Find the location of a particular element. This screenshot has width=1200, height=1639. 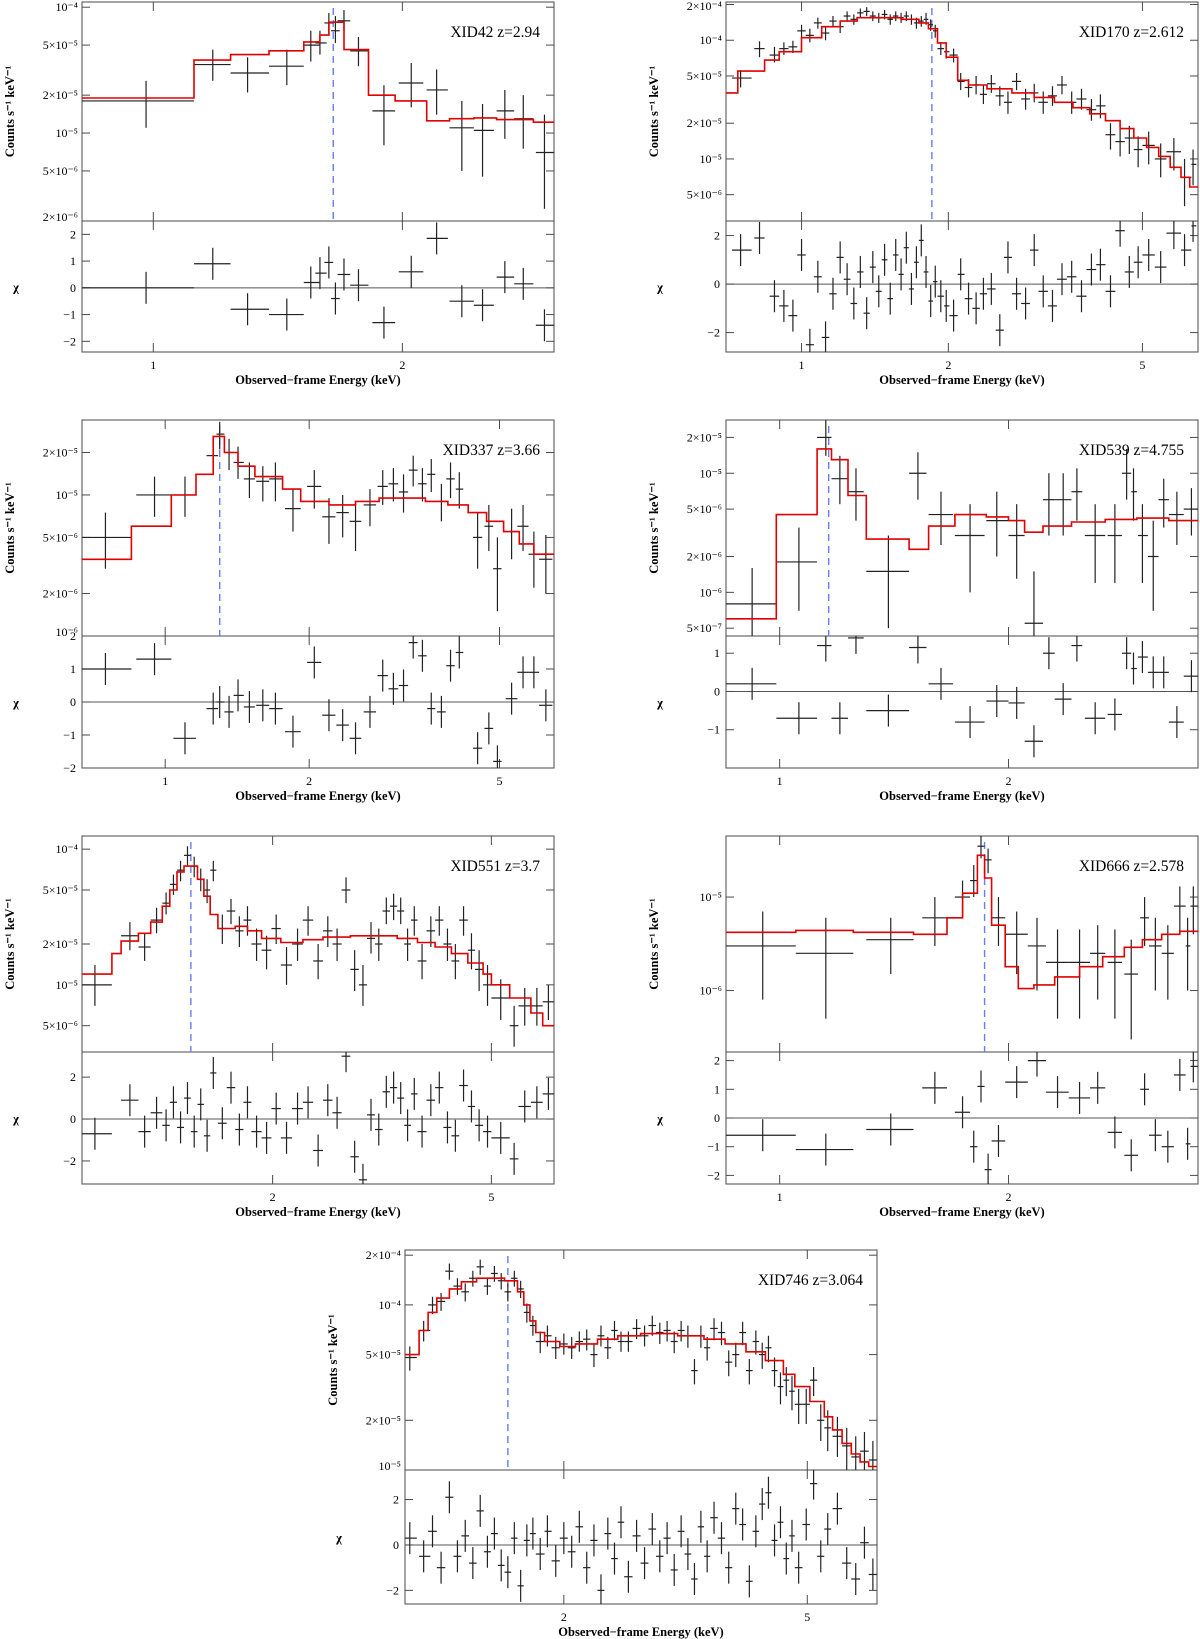

source-label: XID551 z=3.7 is located at coordinates (495, 866).